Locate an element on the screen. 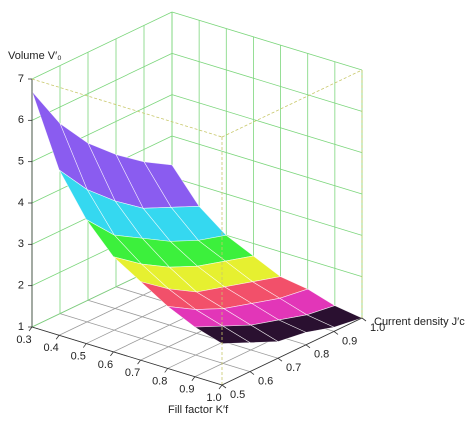 This screenshot has height=422, width=474. z-tick-label: 4 is located at coordinates (21, 203).